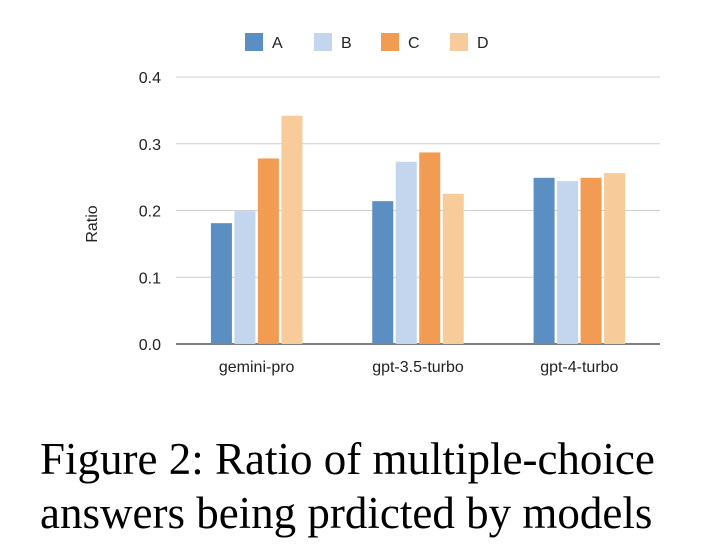  What do you see at coordinates (292, 229) in the screenshot?
I see `bar-D-gemini-pro` at bounding box center [292, 229].